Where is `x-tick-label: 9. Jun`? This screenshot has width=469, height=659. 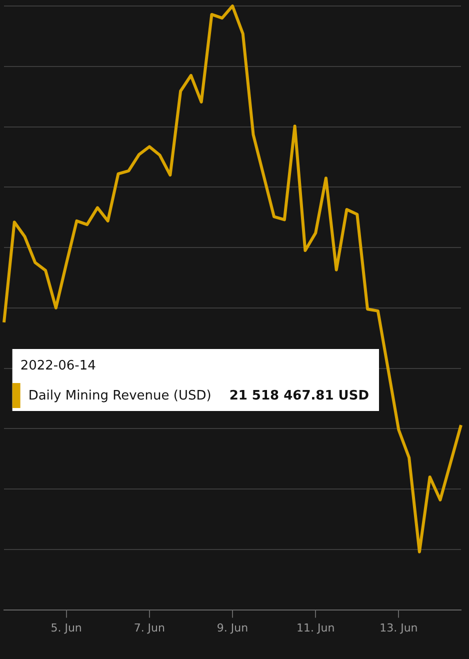 x-tick-label: 9. Jun is located at coordinates (232, 627).